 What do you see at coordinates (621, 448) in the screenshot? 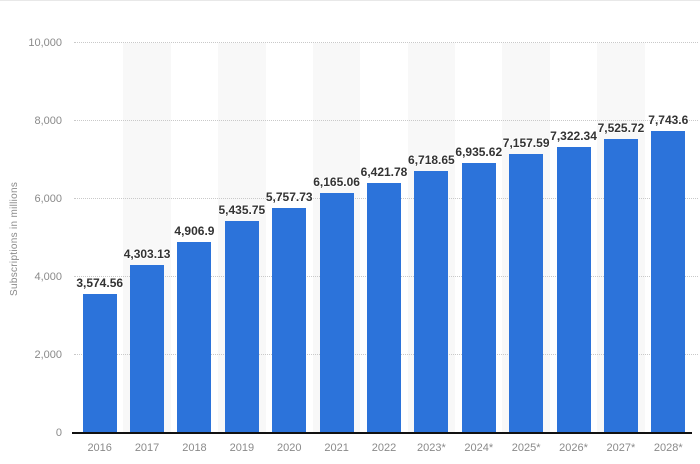
I see `x-axis-tick-label: 2027*` at bounding box center [621, 448].